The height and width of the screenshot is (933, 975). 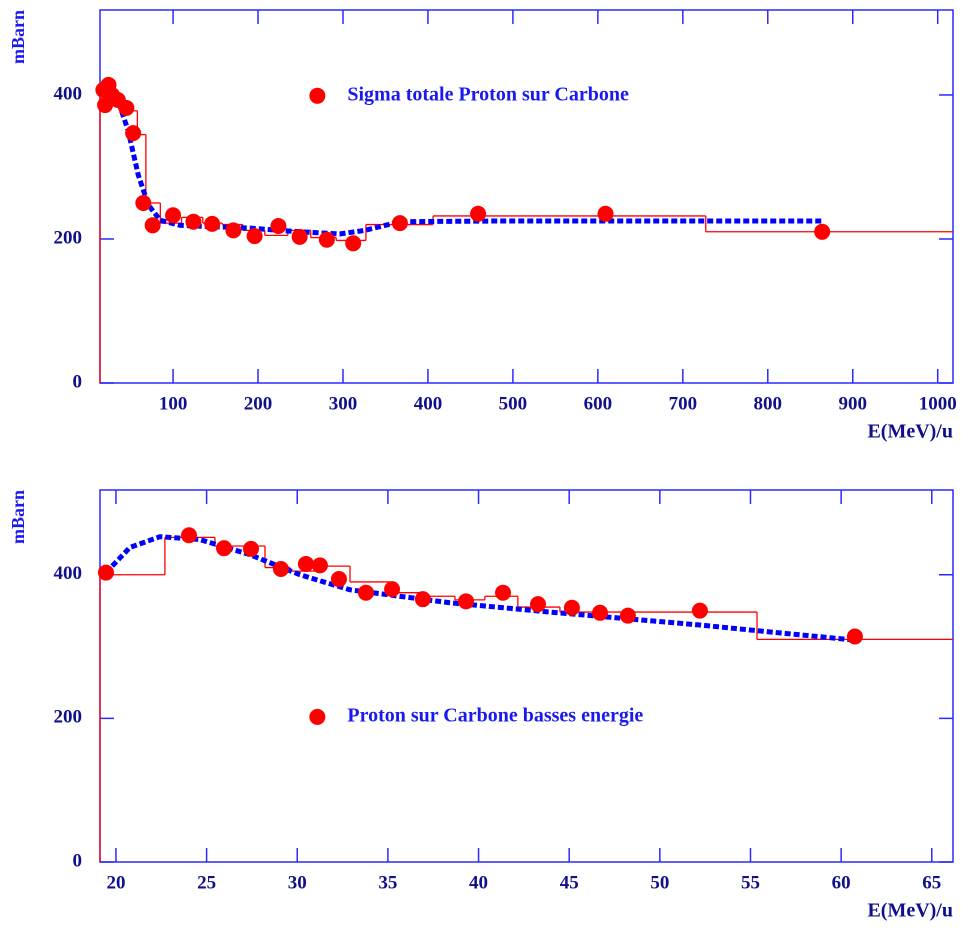 I want to click on x-tick-label: 200, so click(x=258, y=403).